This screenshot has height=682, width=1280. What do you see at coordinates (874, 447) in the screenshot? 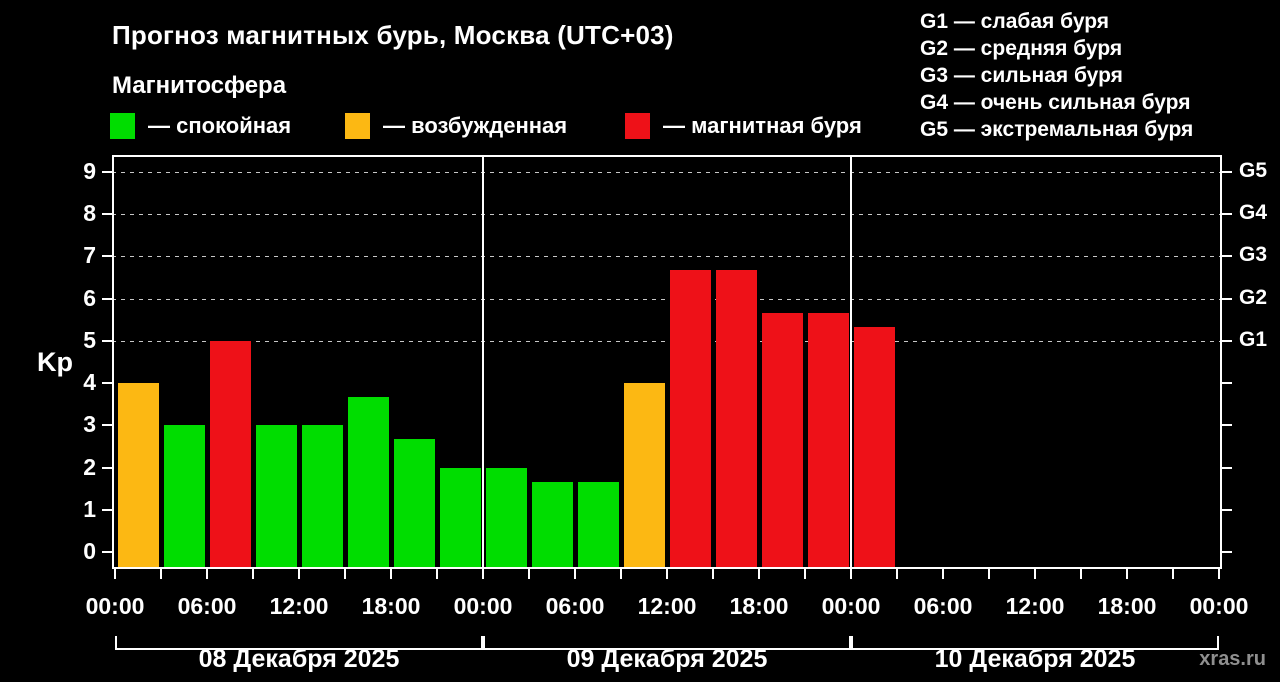
I see `kp-bar-day3-slot1-storm` at bounding box center [874, 447].